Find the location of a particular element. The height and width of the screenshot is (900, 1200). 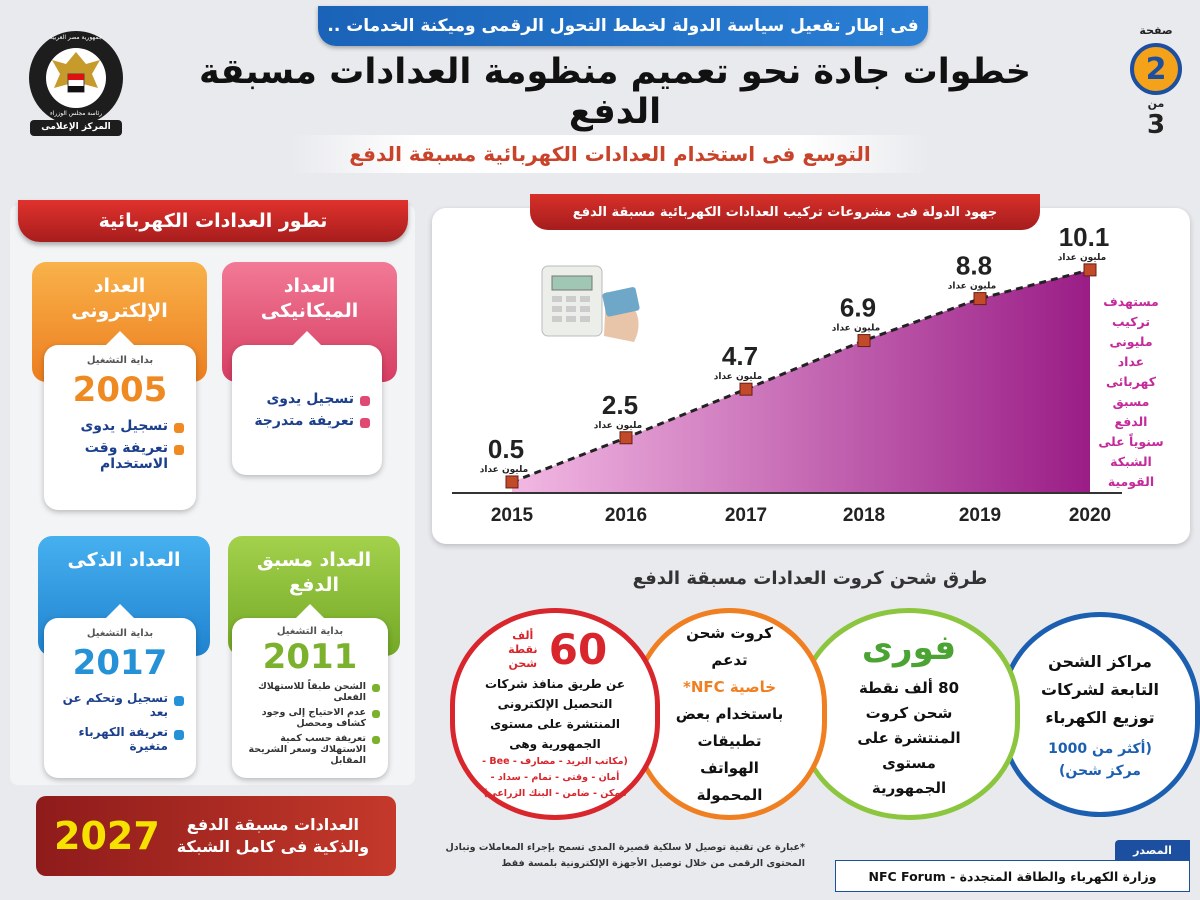

x-tick-label: 2017 is located at coordinates (746, 515).